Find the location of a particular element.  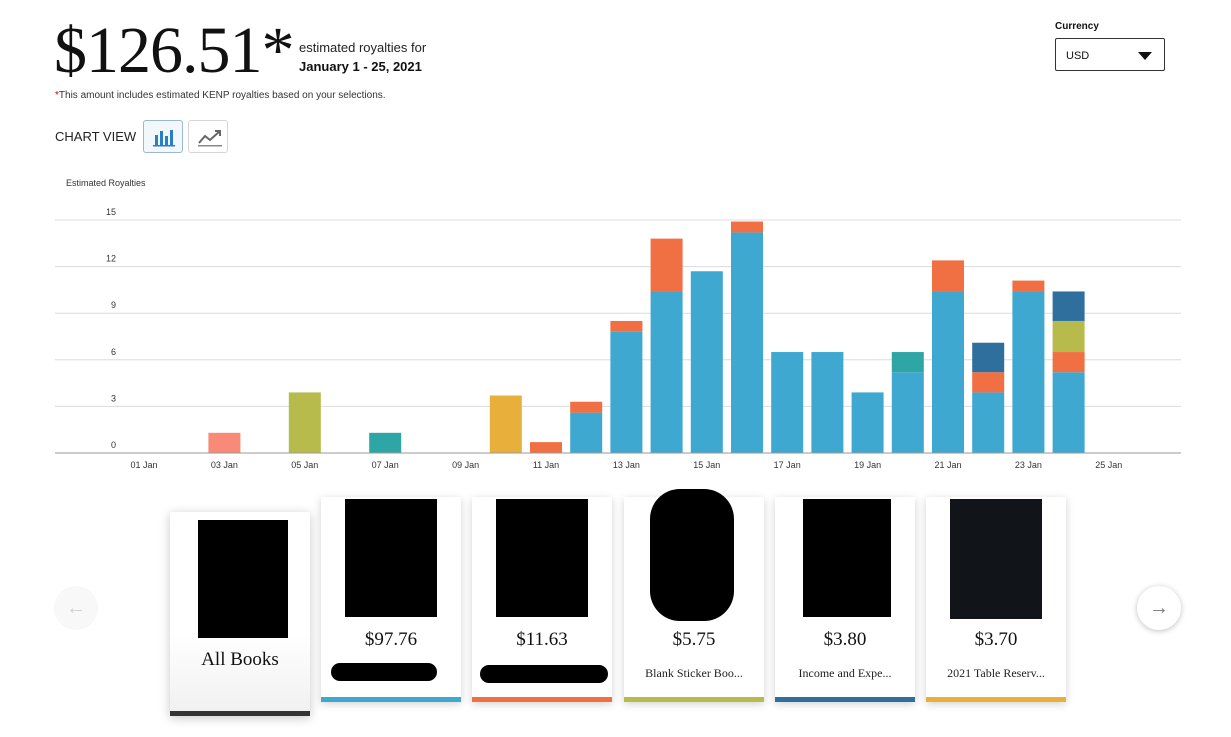

book-card: $11.63 is located at coordinates (542, 599).